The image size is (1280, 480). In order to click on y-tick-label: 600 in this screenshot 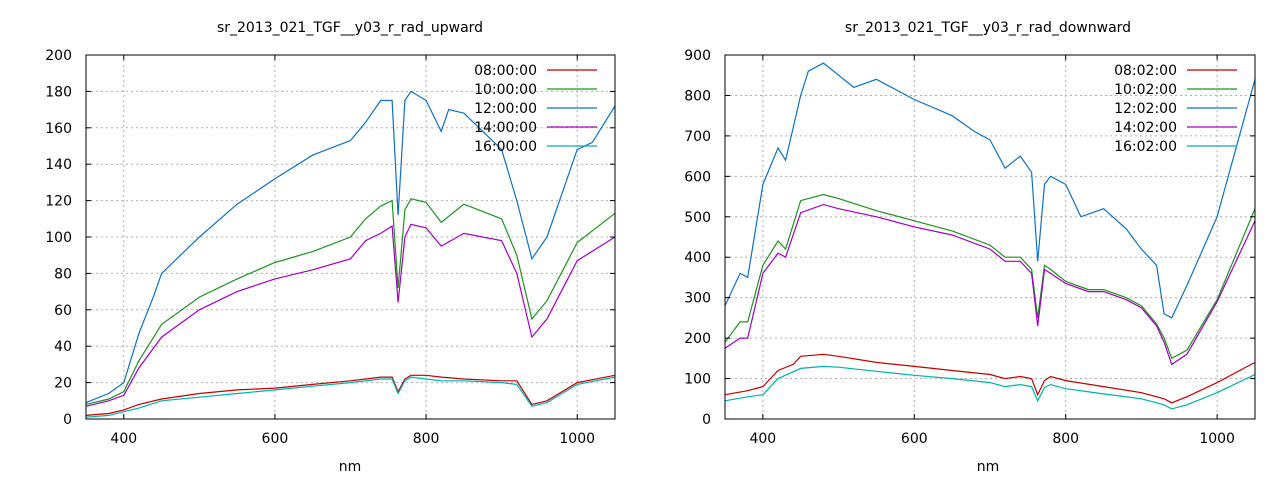, I will do `click(697, 177)`.